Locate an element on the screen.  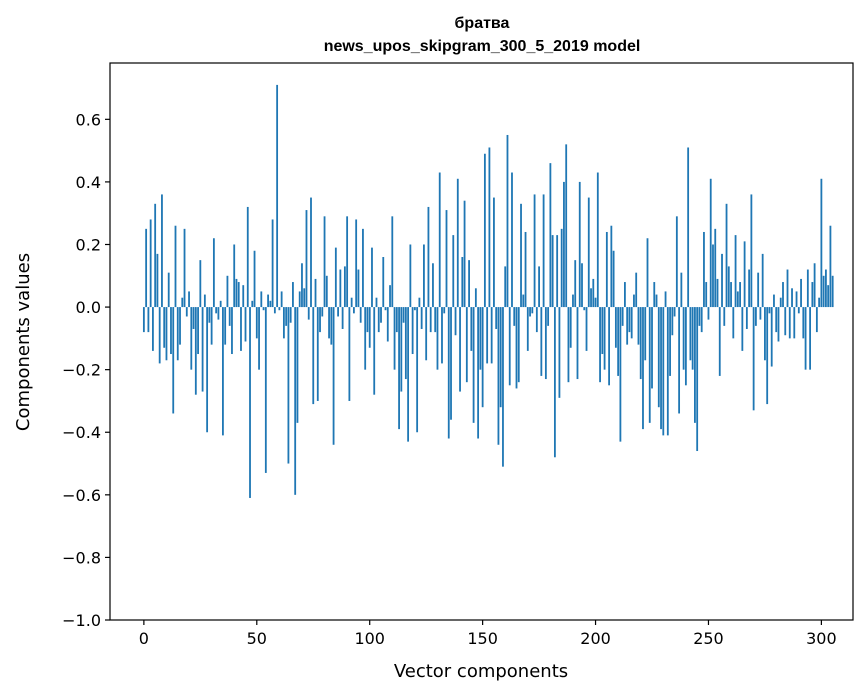
y-tick-label: 0.4 is located at coordinates (88, 182).